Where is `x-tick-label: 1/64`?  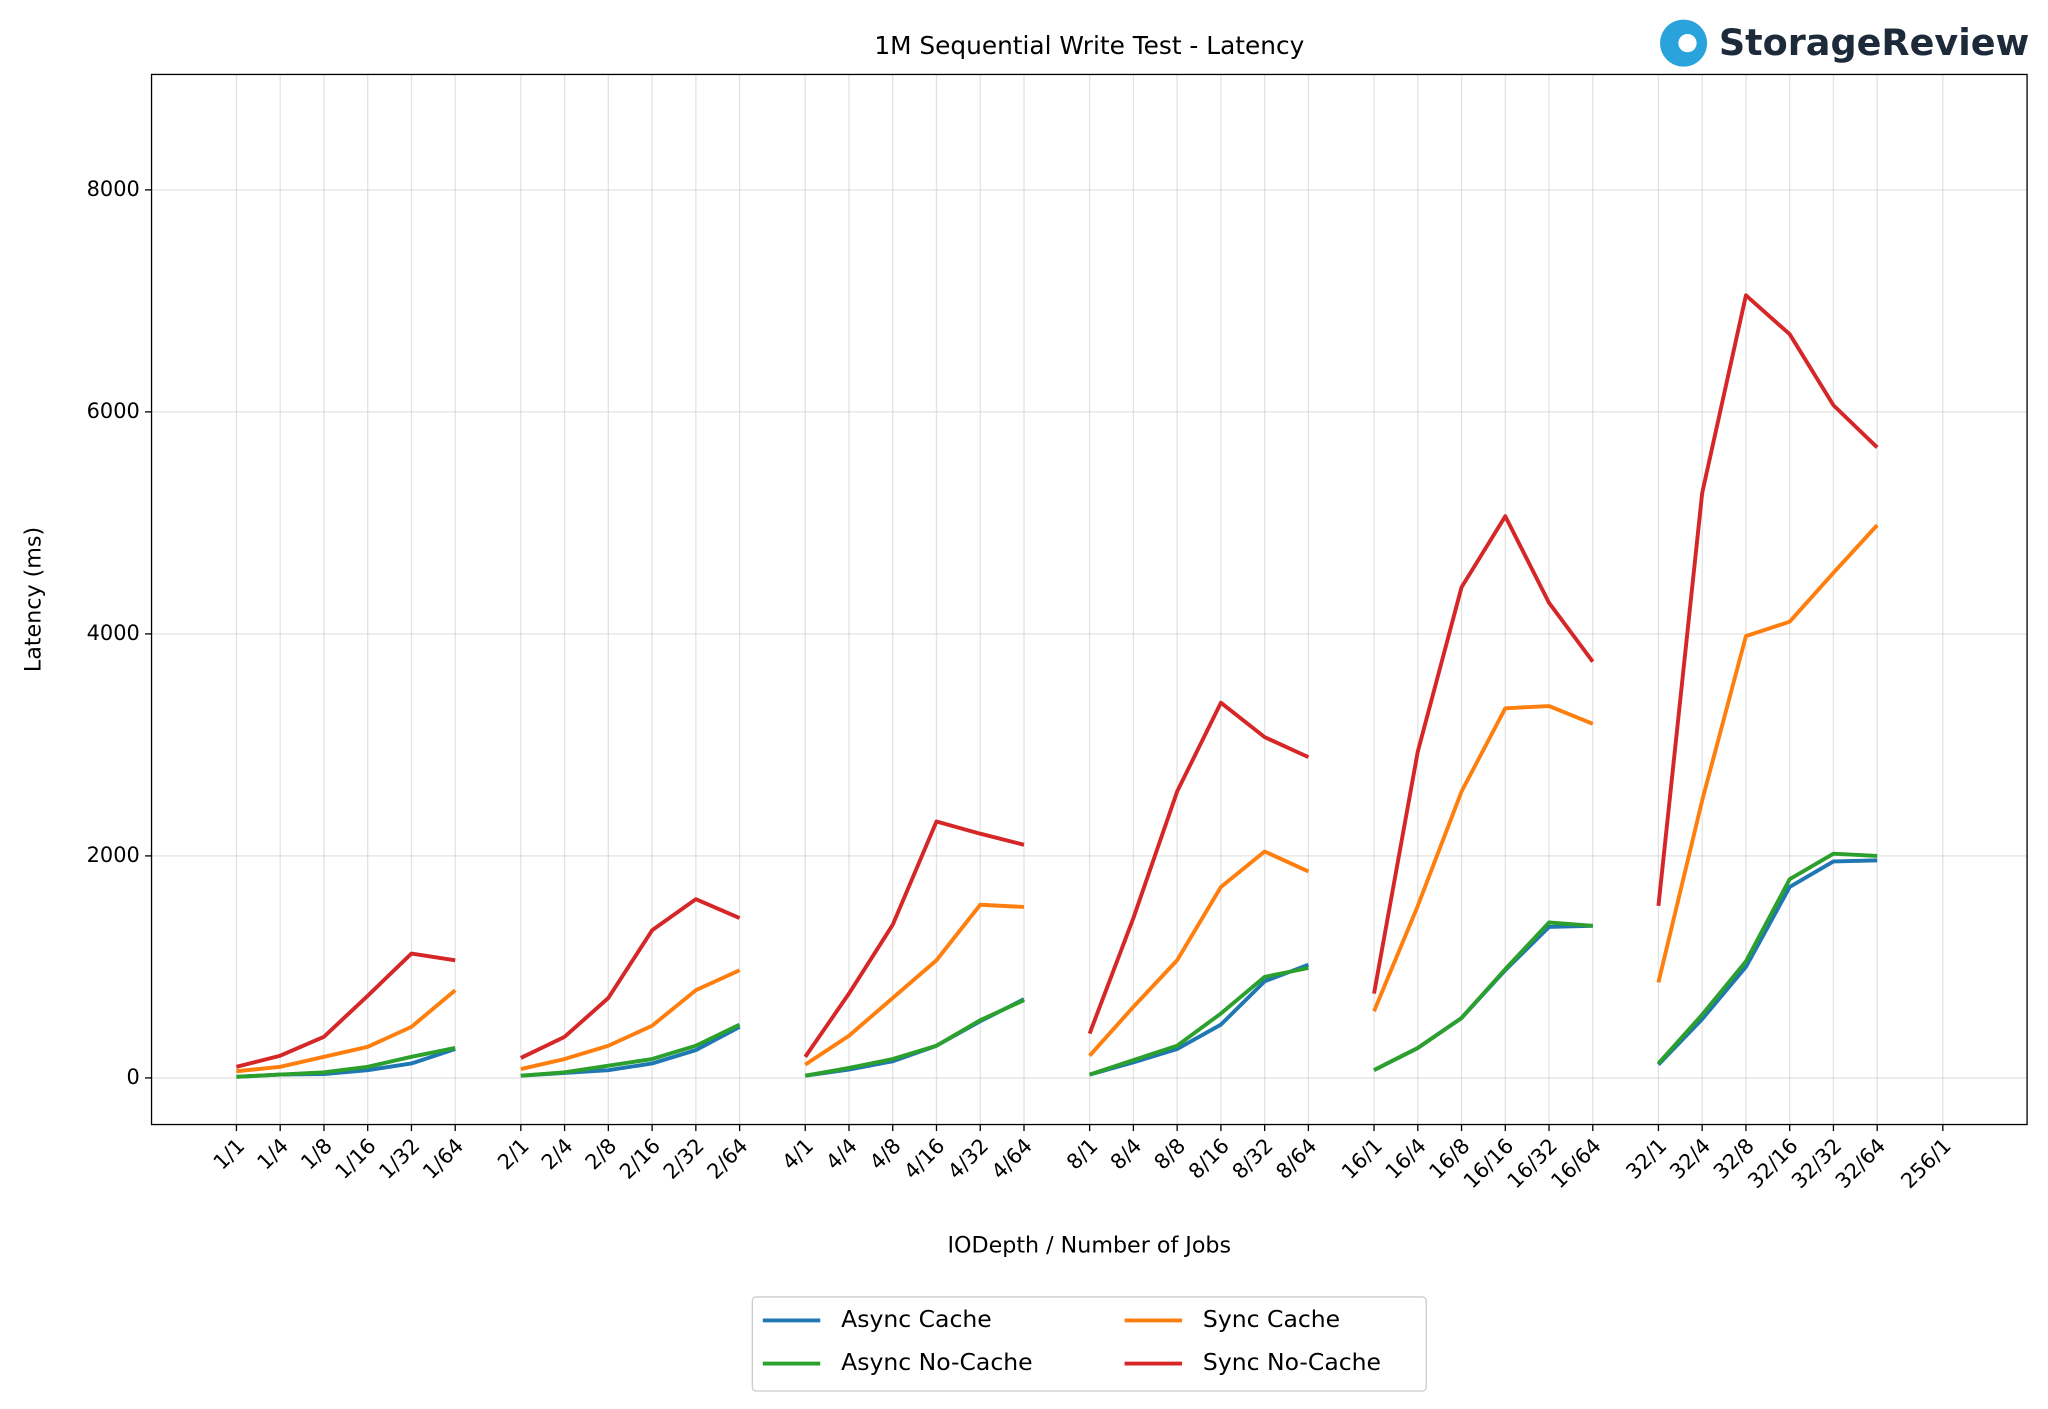
x-tick-label: 1/64 is located at coordinates (443, 1159).